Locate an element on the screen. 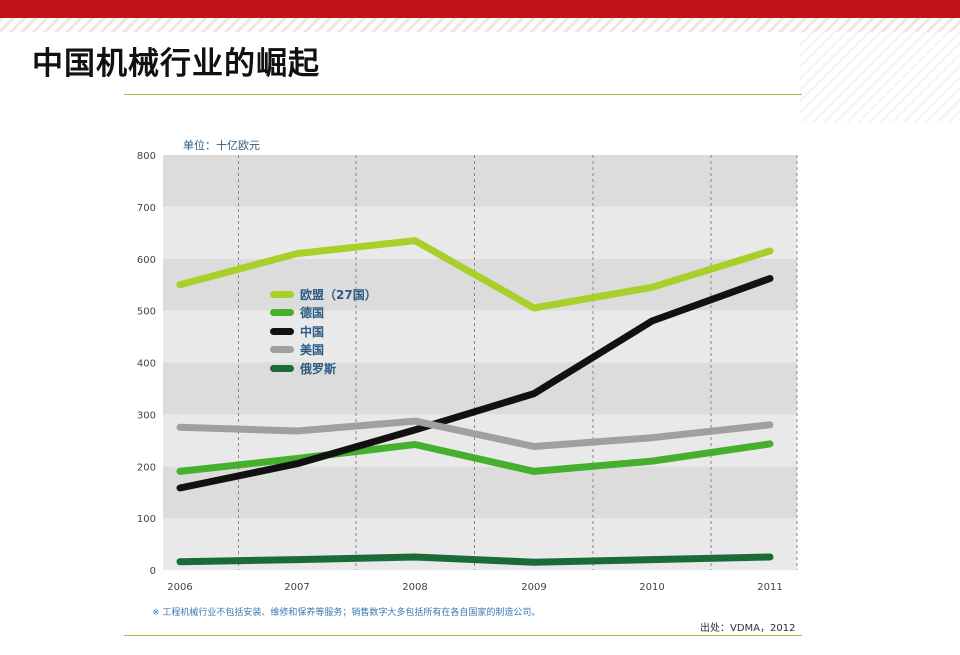  x-tick-label: 2007 is located at coordinates (296, 587).